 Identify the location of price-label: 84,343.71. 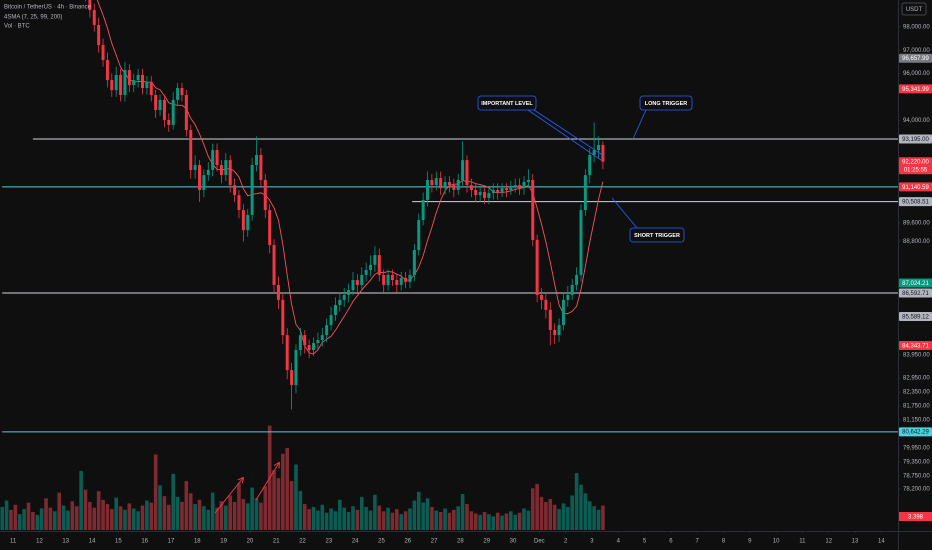
(915, 346).